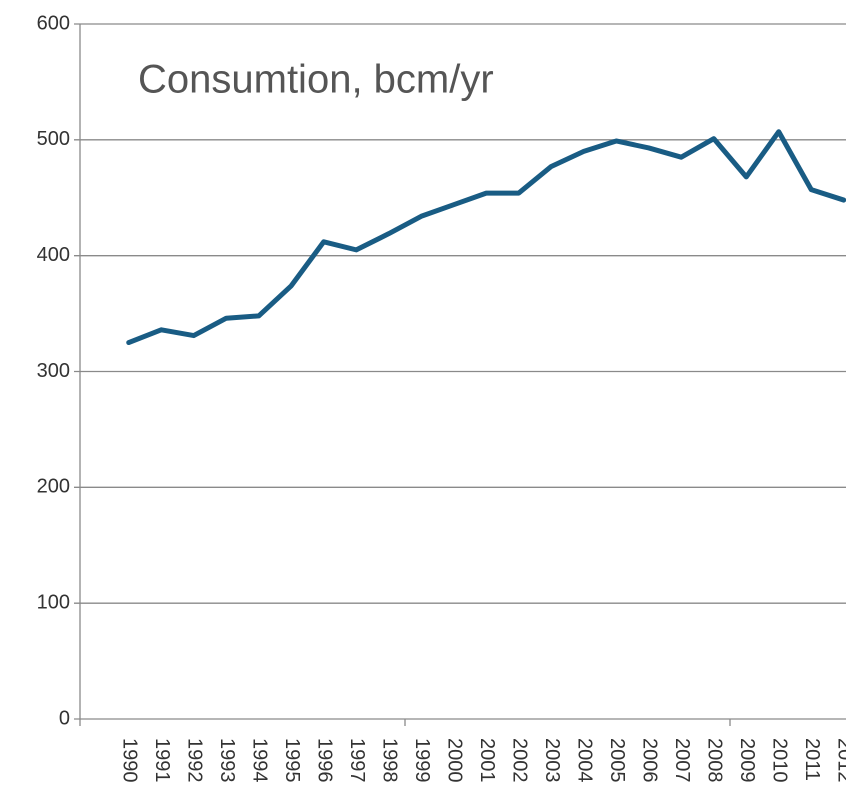 The width and height of the screenshot is (846, 796). Describe the element at coordinates (53, 139) in the screenshot. I see `y-tick-label: 500` at that location.